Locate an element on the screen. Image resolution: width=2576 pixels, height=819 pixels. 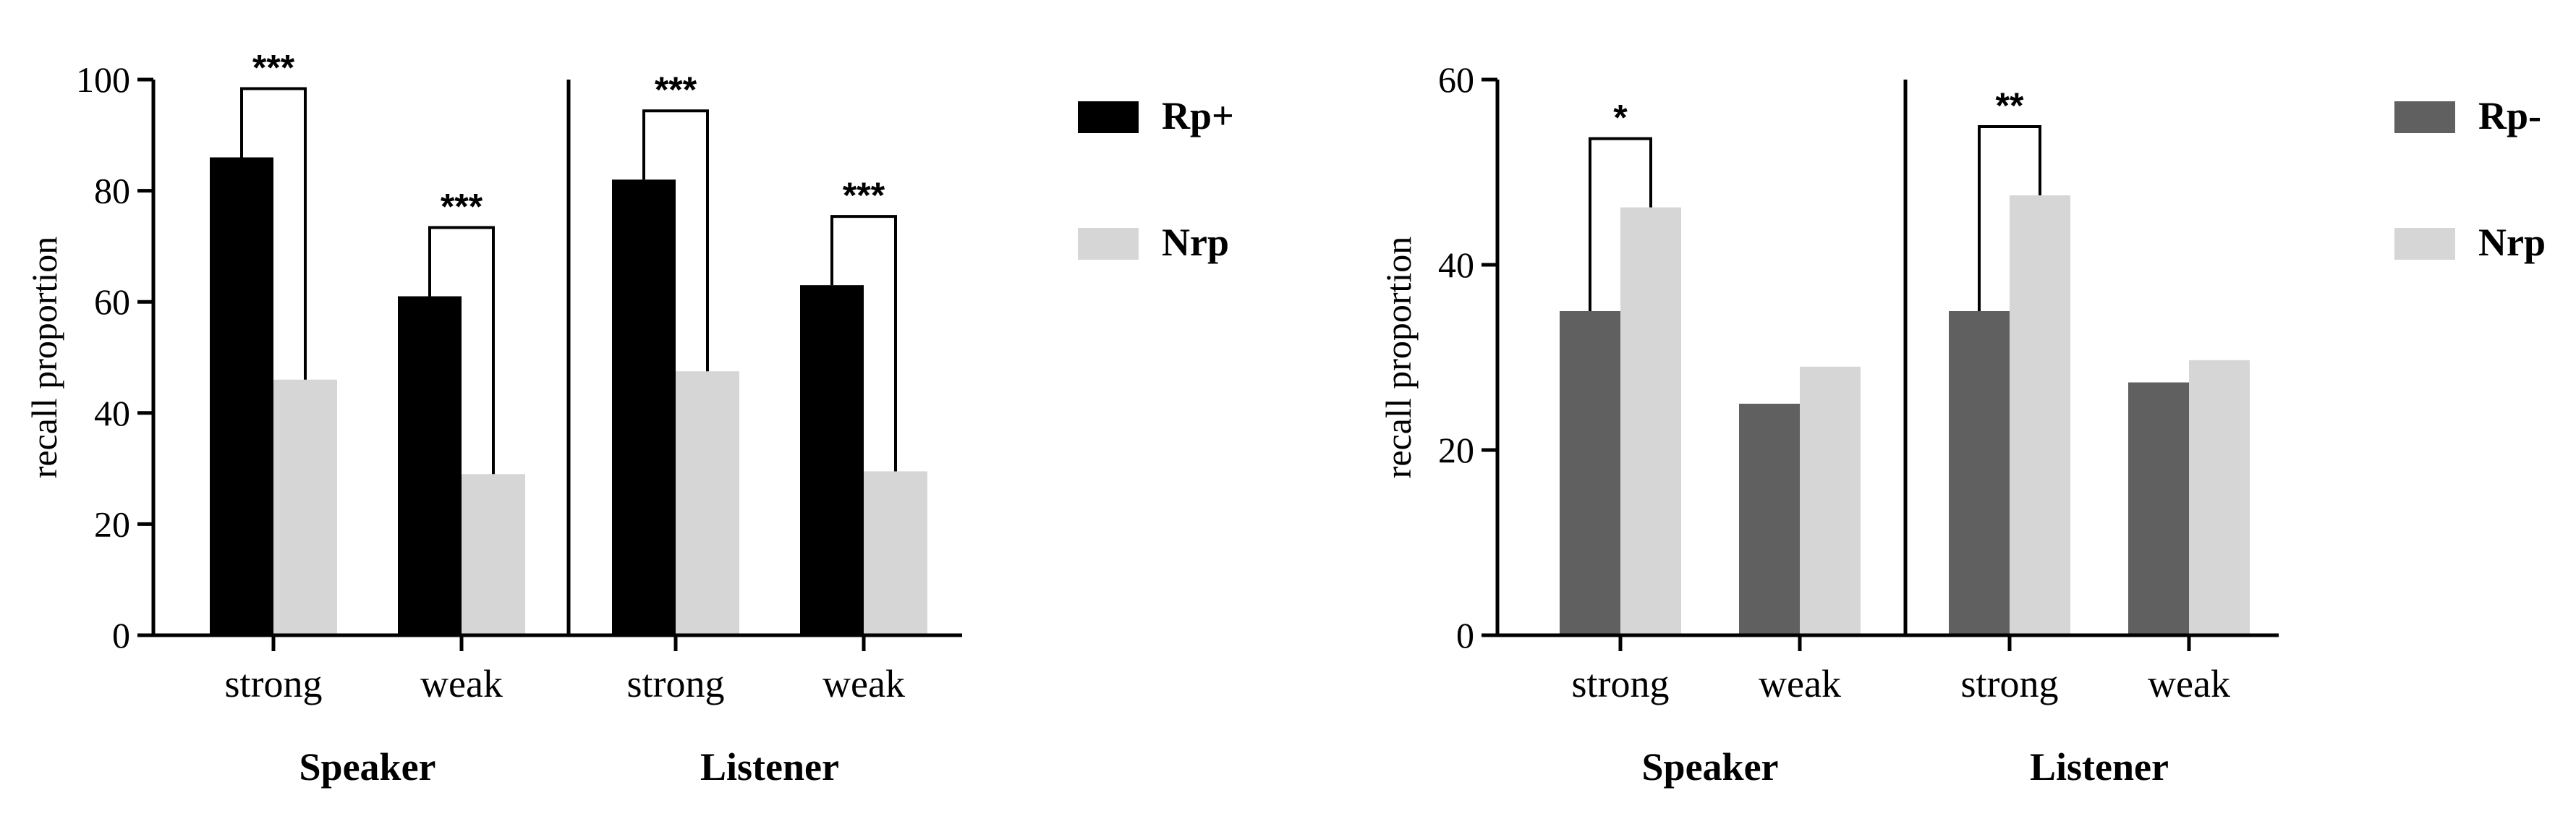
significance-label-2: *** is located at coordinates (676, 89).